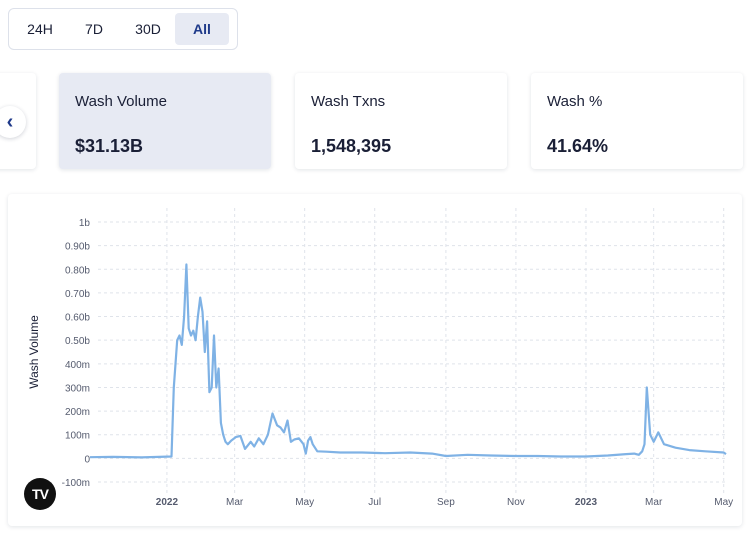 This screenshot has height=535, width=754. I want to click on stat-label: Wash Volume, so click(121, 101).